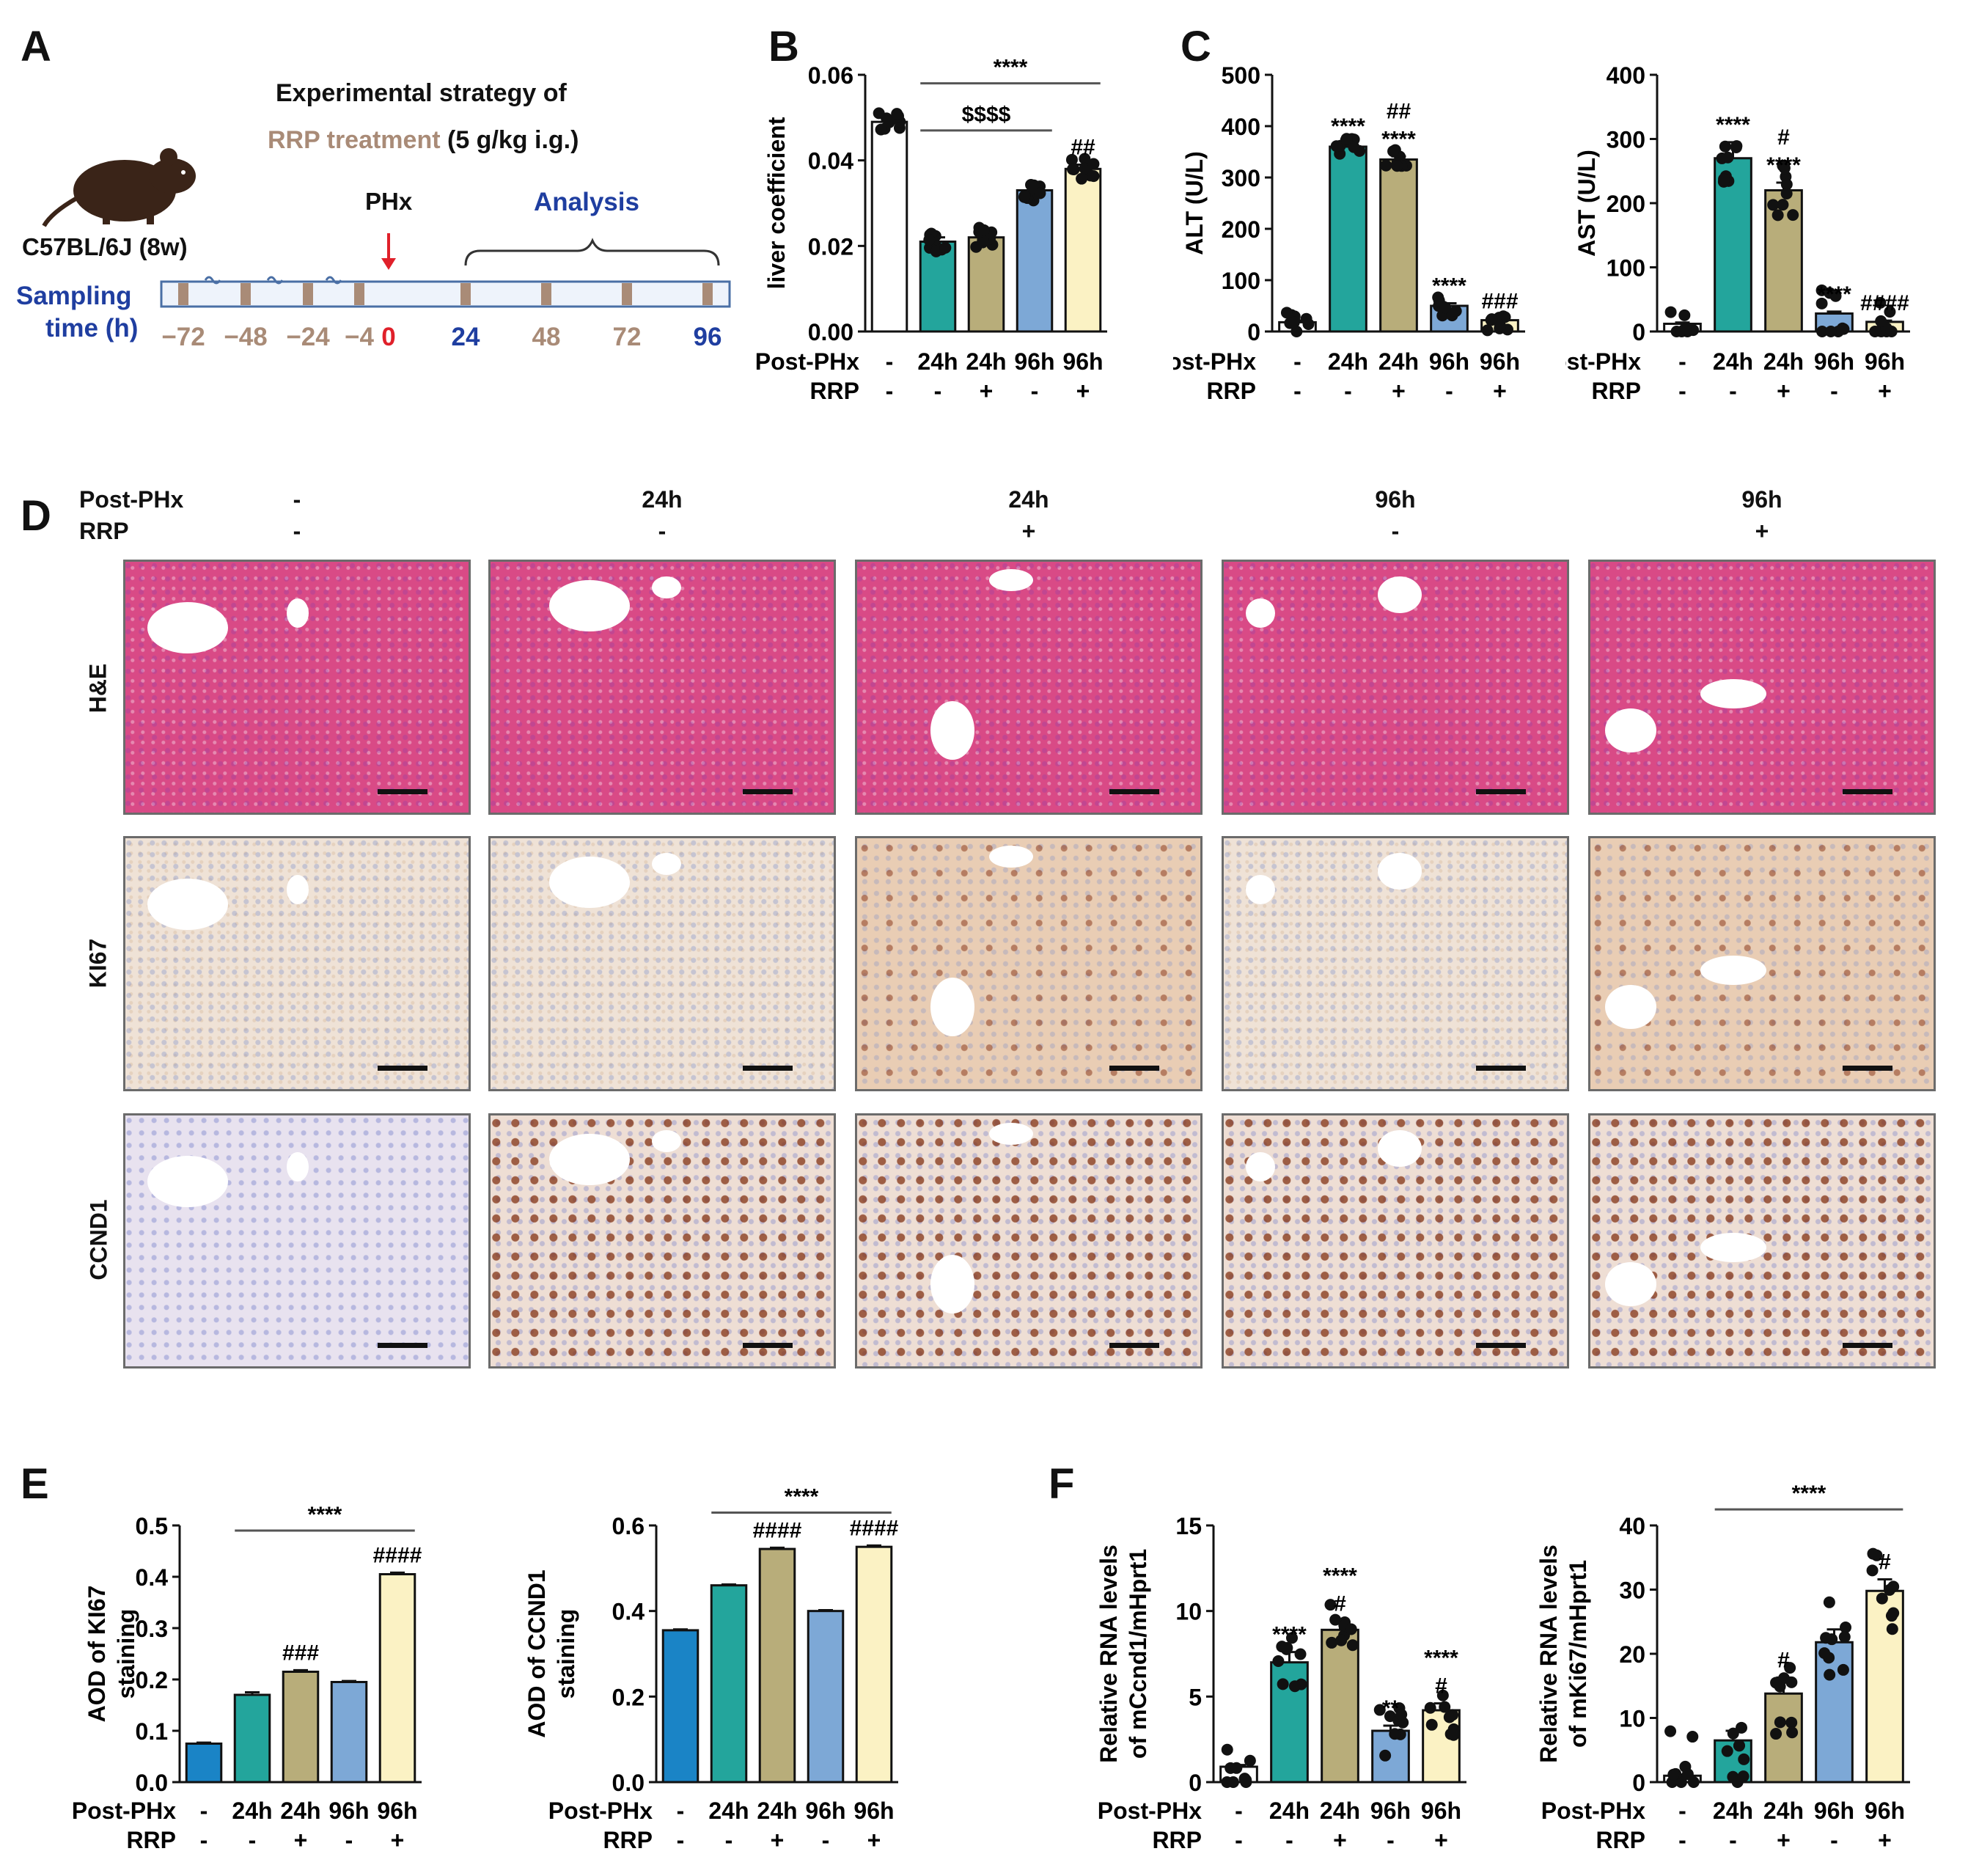 The width and height of the screenshot is (1968, 1876). What do you see at coordinates (1593, 1811) in the screenshot?
I see `group-row-label-postphx: Post-PHx` at bounding box center [1593, 1811].